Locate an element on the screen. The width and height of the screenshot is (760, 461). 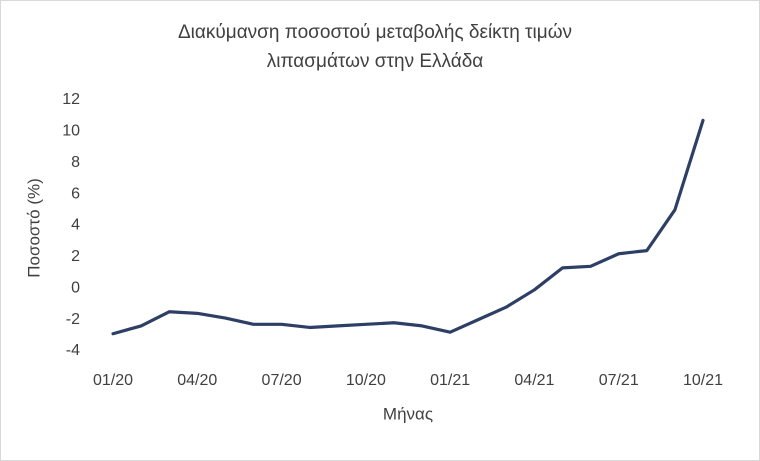
y-tick-label: 10 is located at coordinates (71, 131).